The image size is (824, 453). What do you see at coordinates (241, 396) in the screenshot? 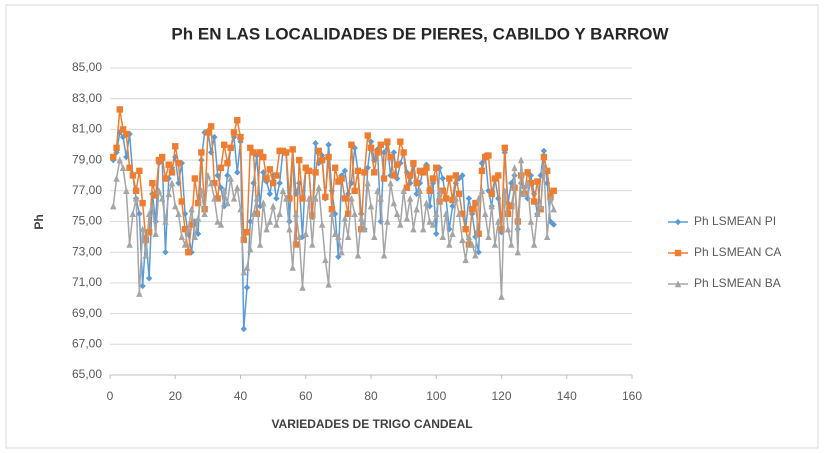
I see `x-tick-label: 40` at bounding box center [241, 396].